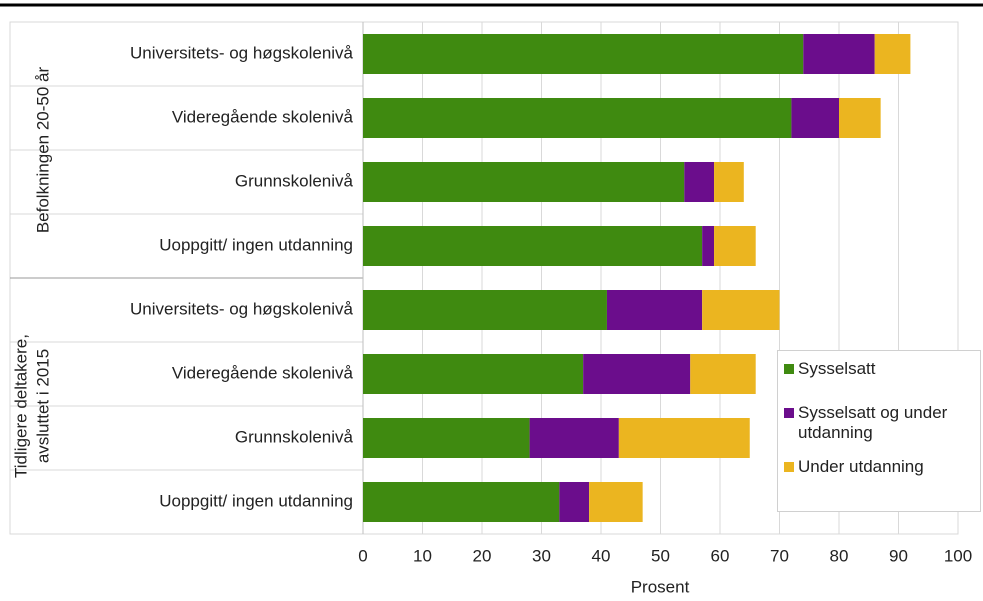  I want to click on legend-label: Sysselsatt, so click(837, 368).